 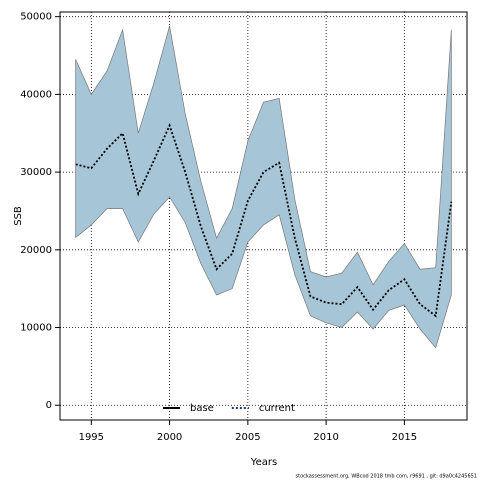 I want to click on x-tick-label: 2000, so click(x=169, y=437).